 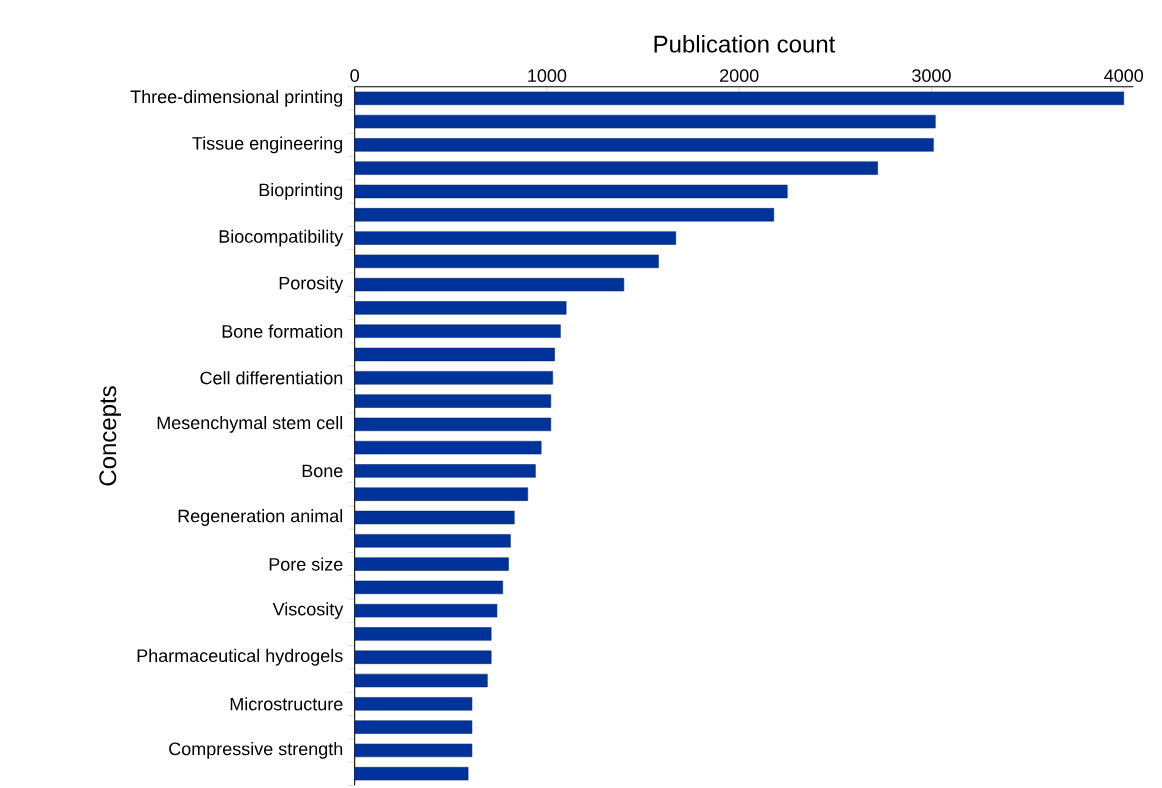 I want to click on x-tick-label: 1000, so click(x=547, y=75).